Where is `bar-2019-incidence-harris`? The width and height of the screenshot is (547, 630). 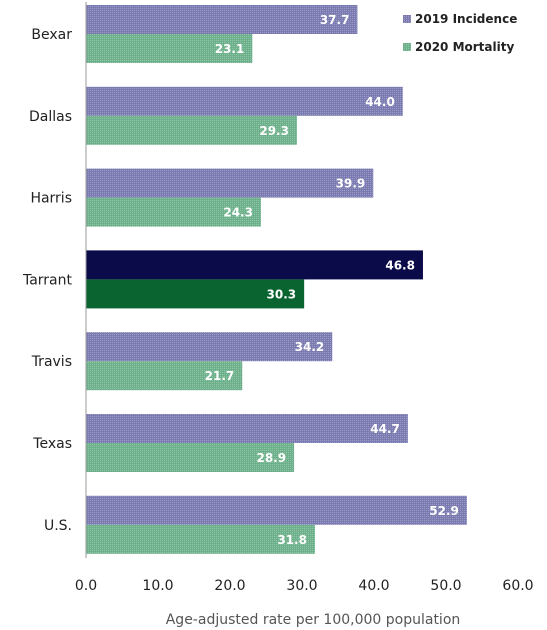
bar-2019-incidence-harris is located at coordinates (230, 183).